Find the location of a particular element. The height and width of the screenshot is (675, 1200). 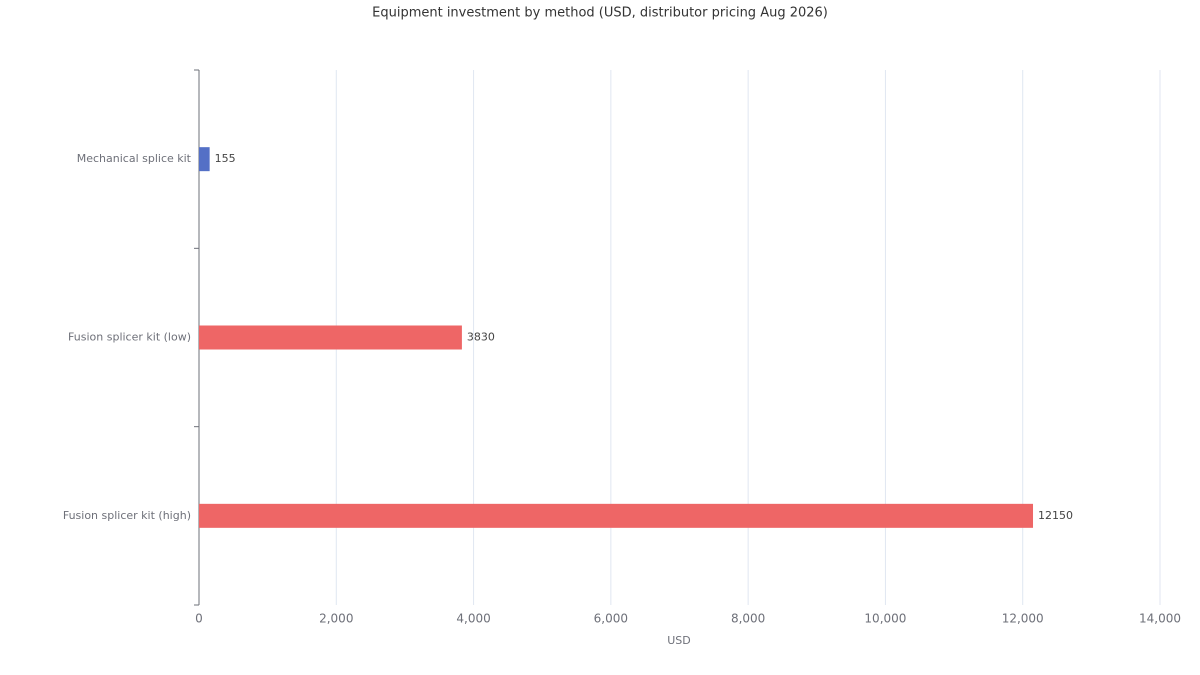

x-tick-label: 12,000 is located at coordinates (1023, 619).